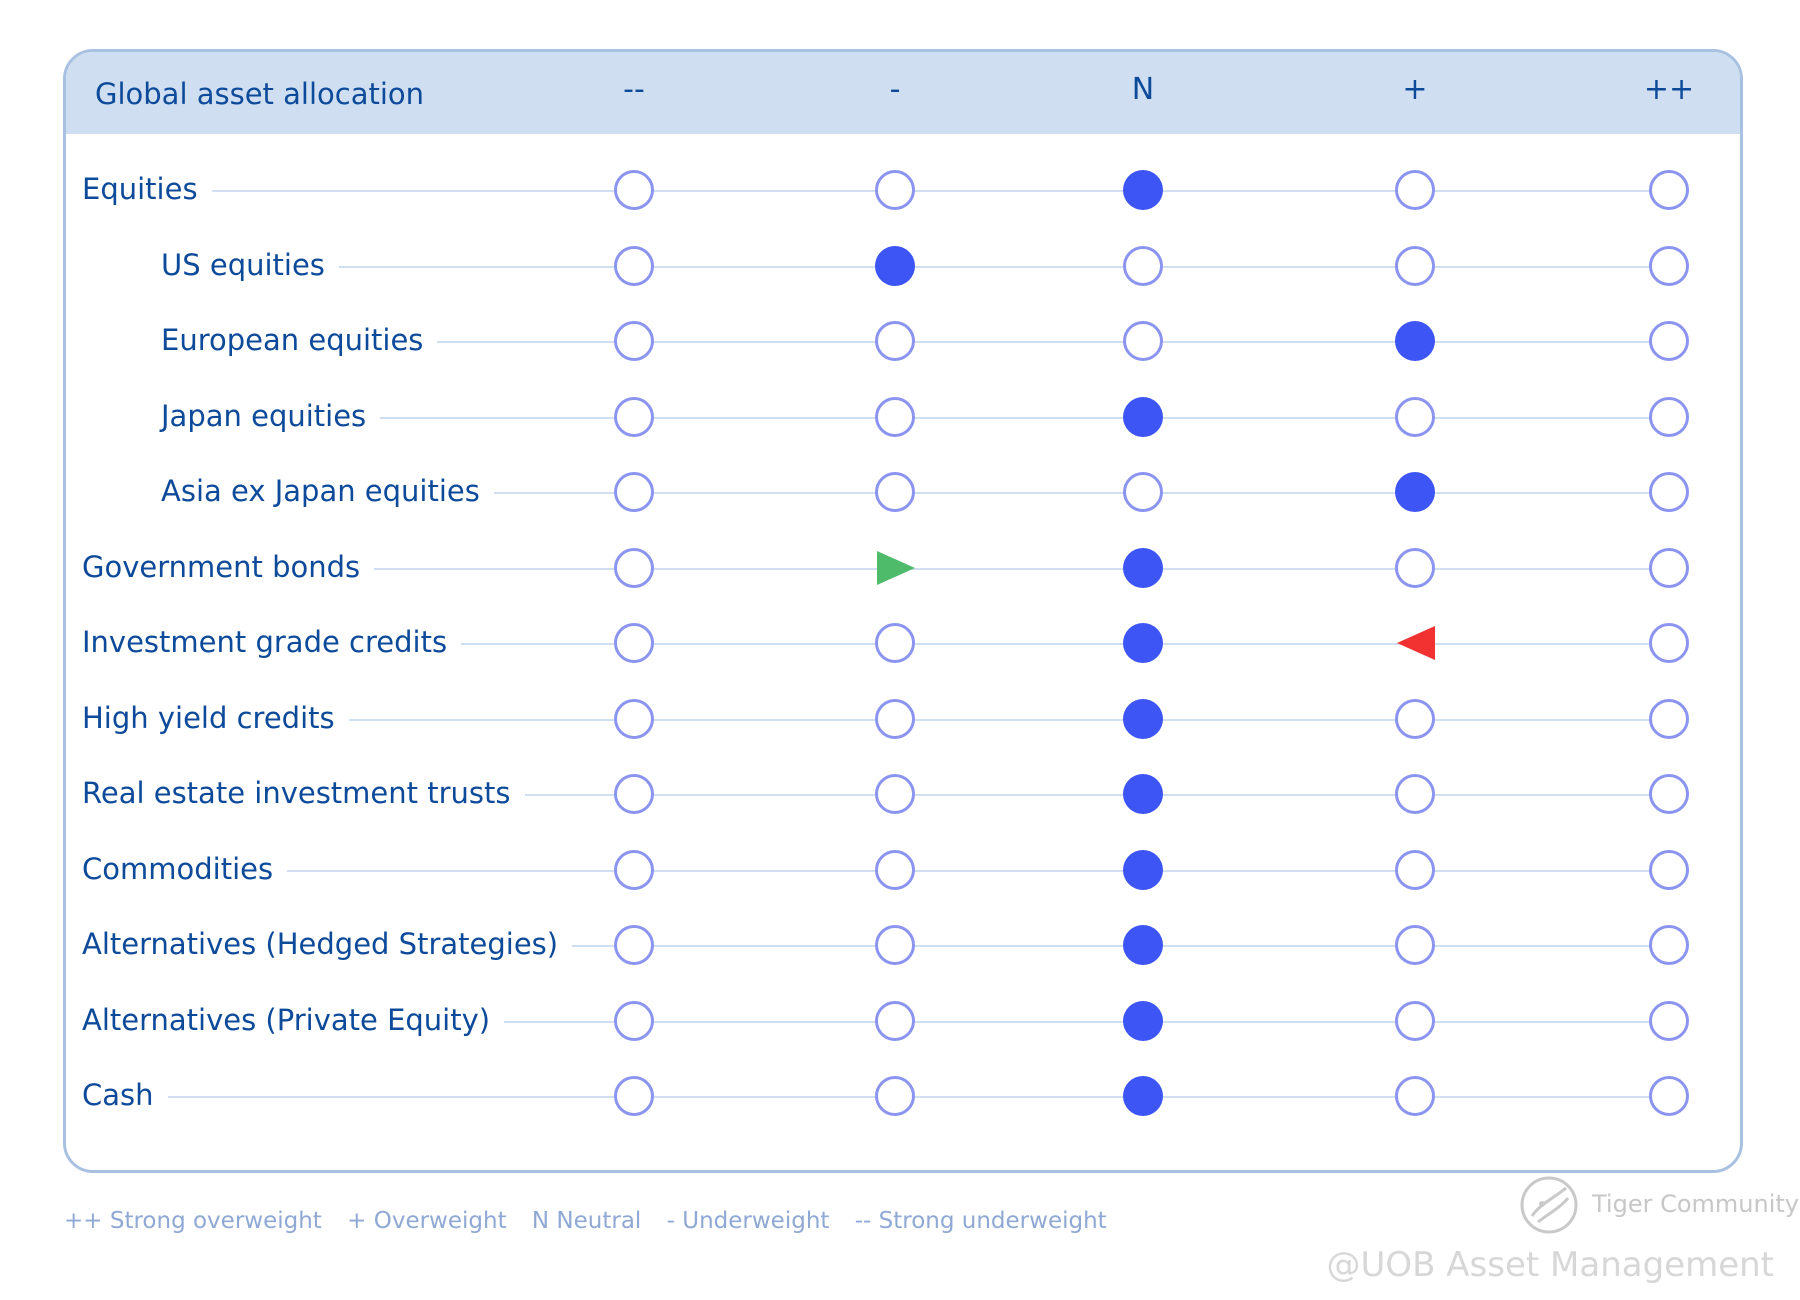 The image size is (1800, 1300). Describe the element at coordinates (140, 189) in the screenshot. I see `row-label: Equities` at that location.